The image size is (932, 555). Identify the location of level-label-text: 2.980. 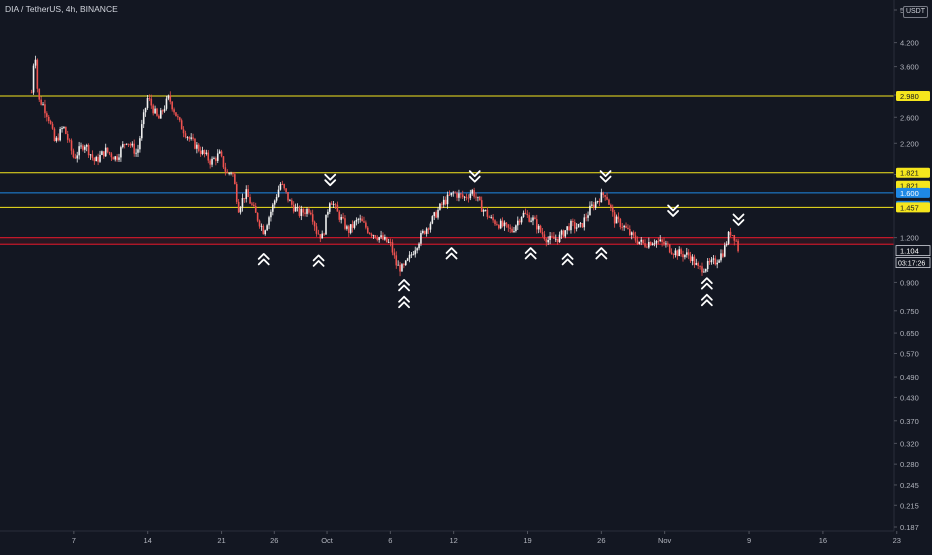
(909, 96).